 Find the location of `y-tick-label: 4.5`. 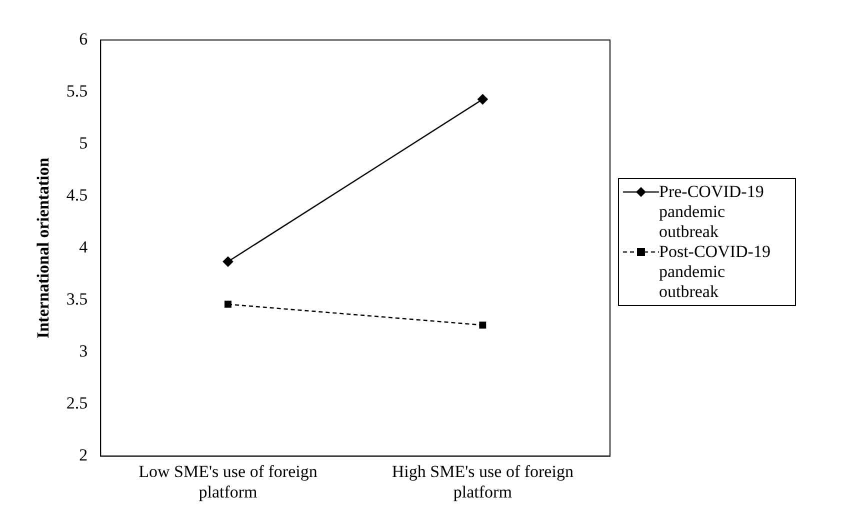

y-tick-label: 4.5 is located at coordinates (77, 195).